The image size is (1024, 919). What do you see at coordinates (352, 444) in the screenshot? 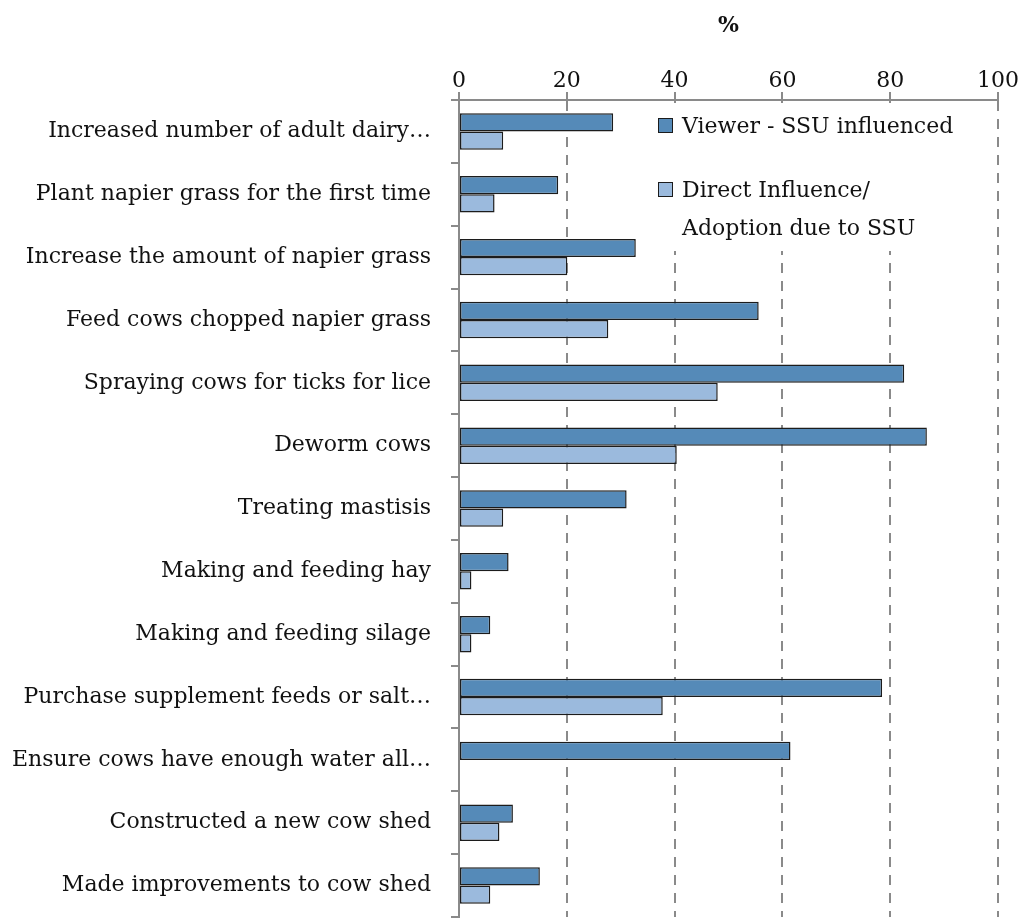
I see `y-tick-label: Deworm cows` at bounding box center [352, 444].